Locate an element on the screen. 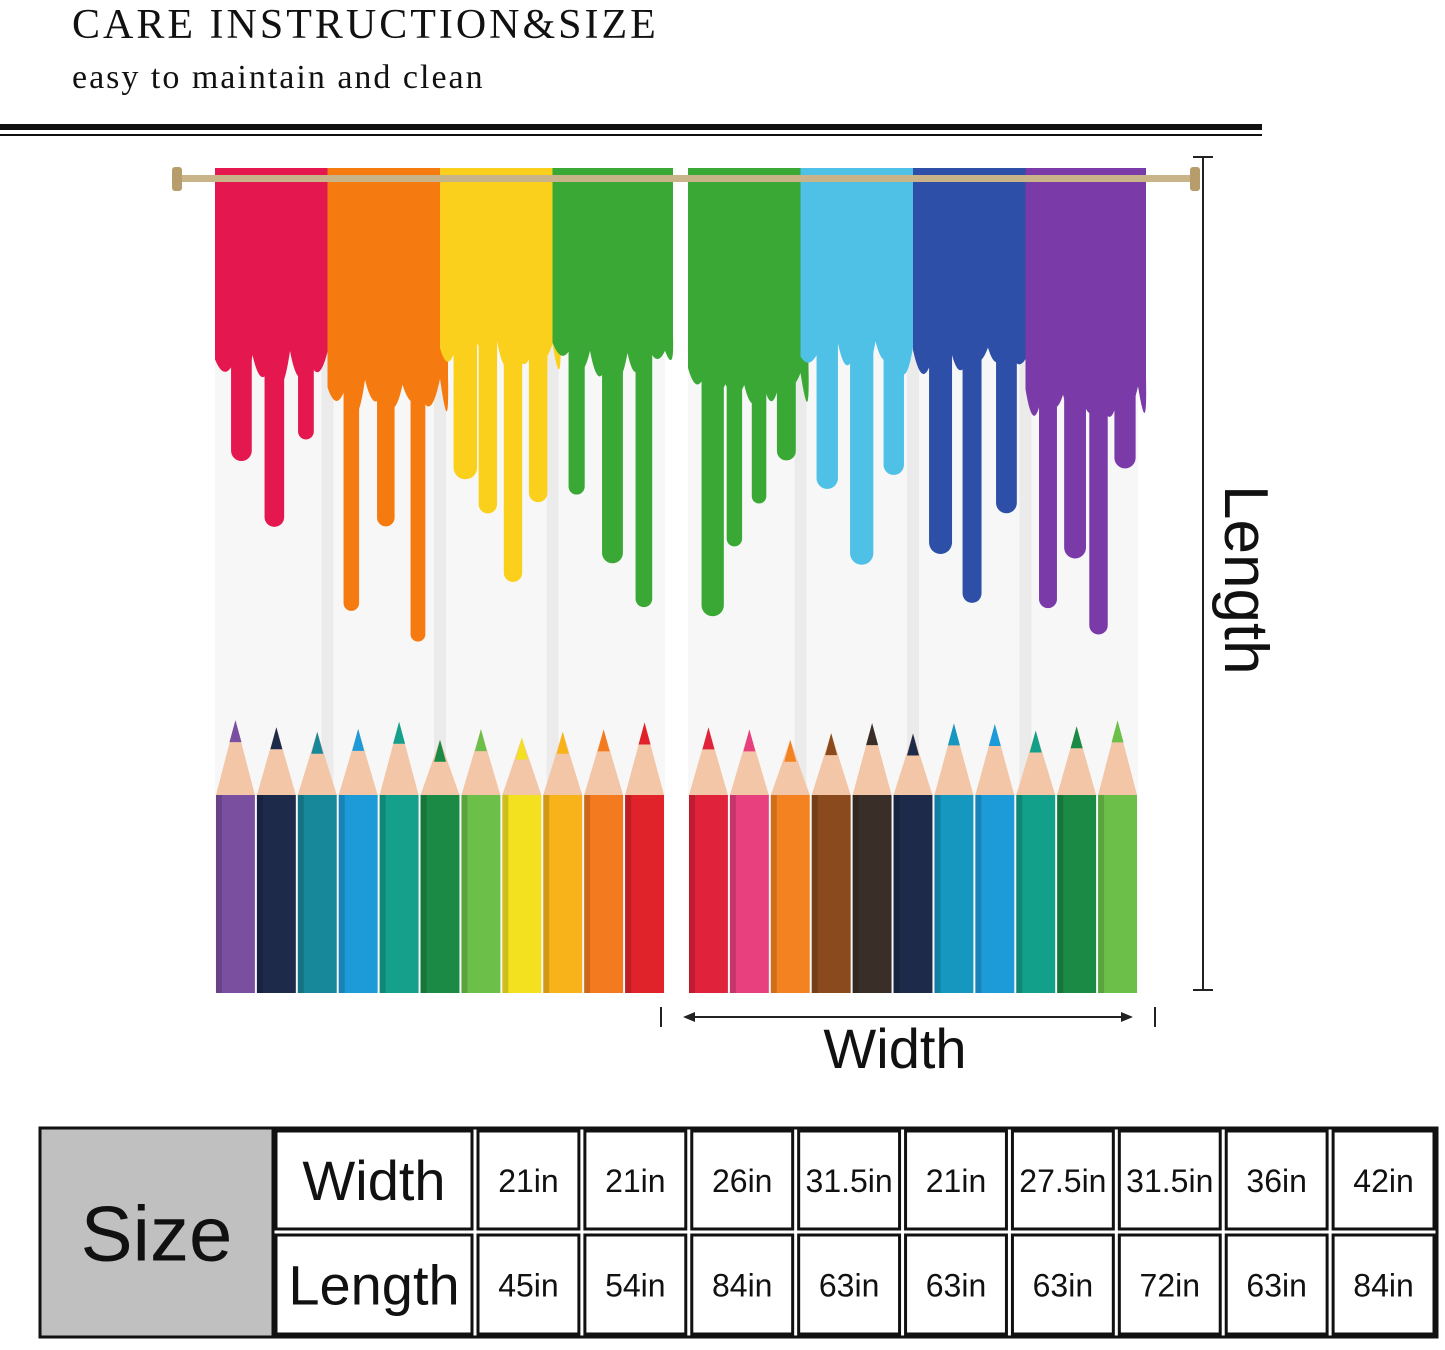 The height and width of the screenshot is (1350, 1445). table-cell-text: 27.5in is located at coordinates (1062, 1181).